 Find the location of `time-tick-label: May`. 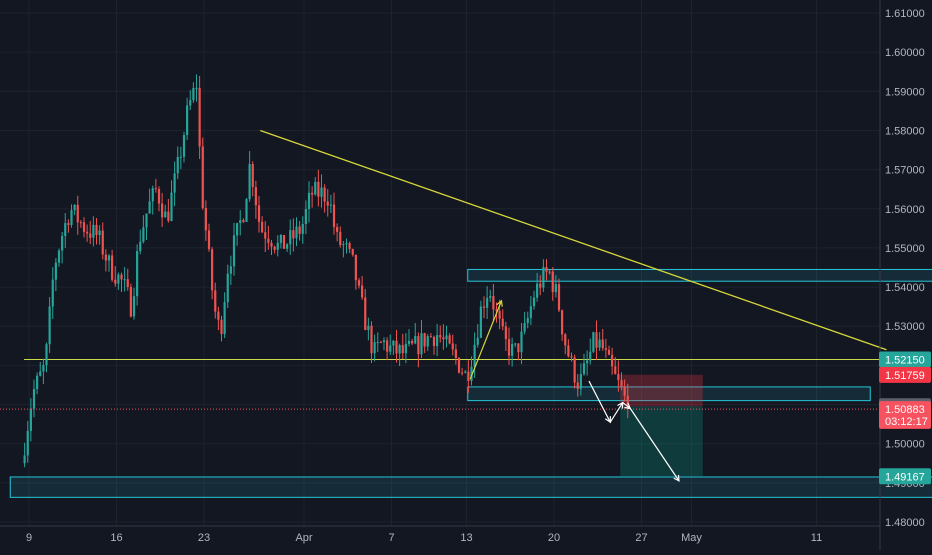

time-tick-label: May is located at coordinates (691, 538).